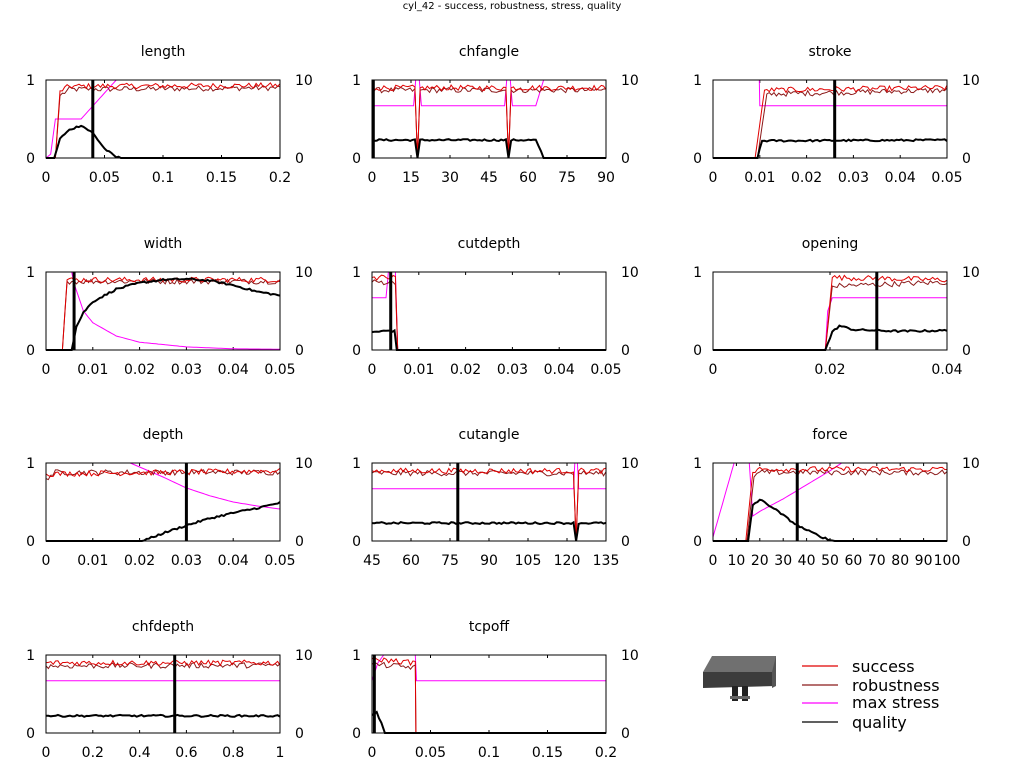  Describe the element at coordinates (489, 244) in the screenshot. I see `chart-title: cutdepth` at that location.